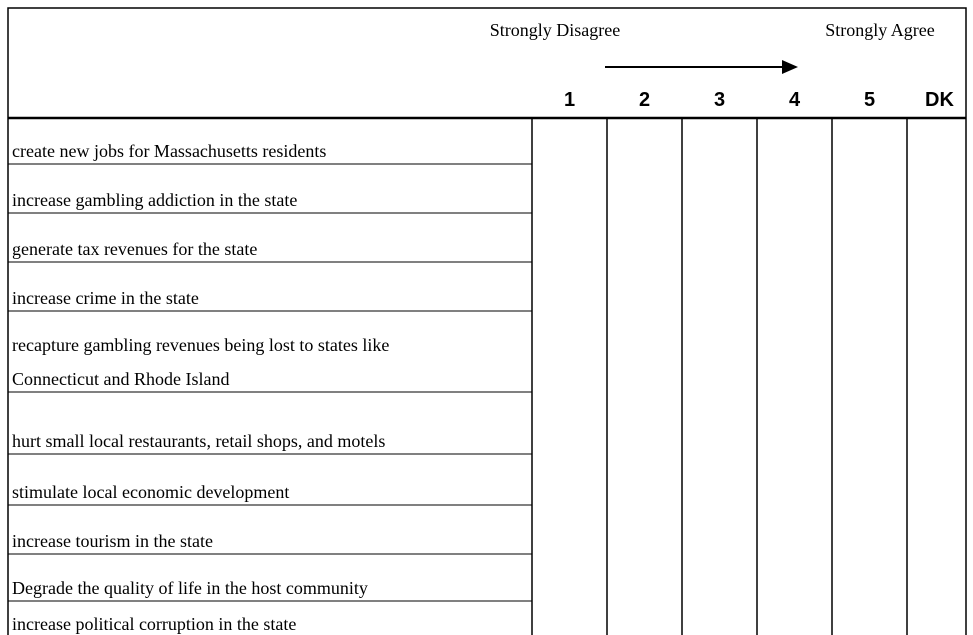 Image resolution: width=973 pixels, height=635 pixels. Describe the element at coordinates (644, 100) in the screenshot. I see `column-header: 2` at that location.